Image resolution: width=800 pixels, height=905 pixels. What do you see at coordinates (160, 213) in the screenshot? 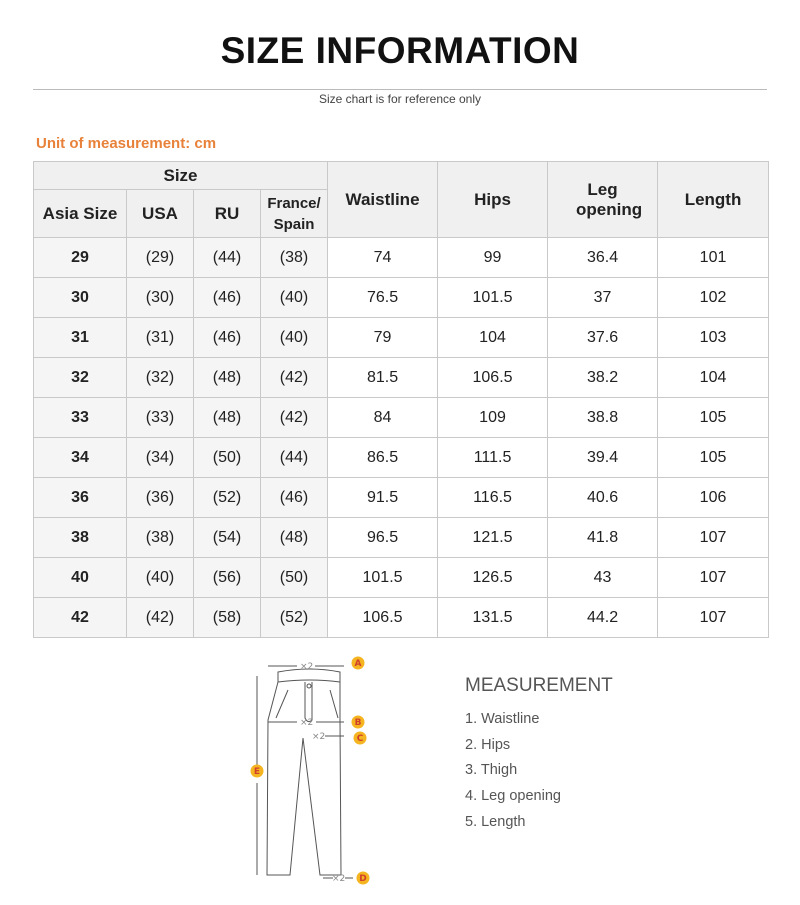
I see `header-usa: USA` at bounding box center [160, 213].